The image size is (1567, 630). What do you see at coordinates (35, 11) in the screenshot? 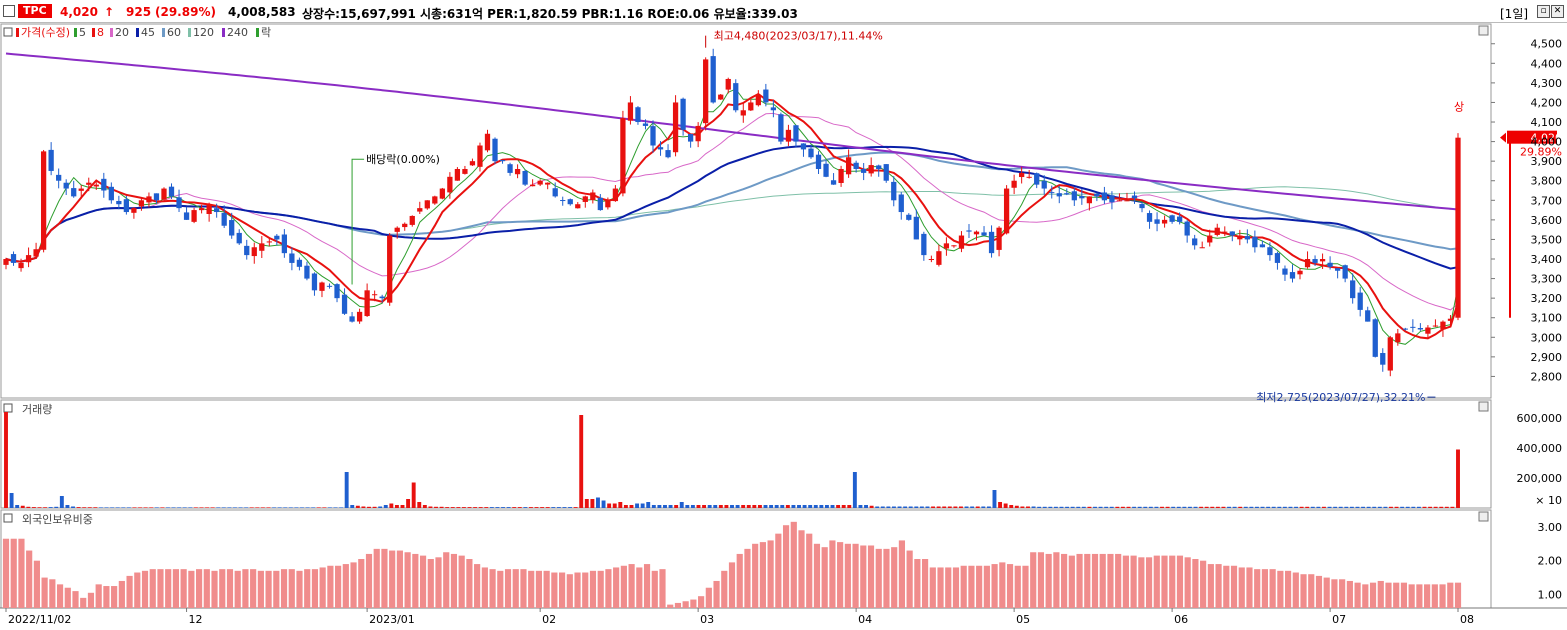
I see `ticker-code: TPC` at bounding box center [35, 11].